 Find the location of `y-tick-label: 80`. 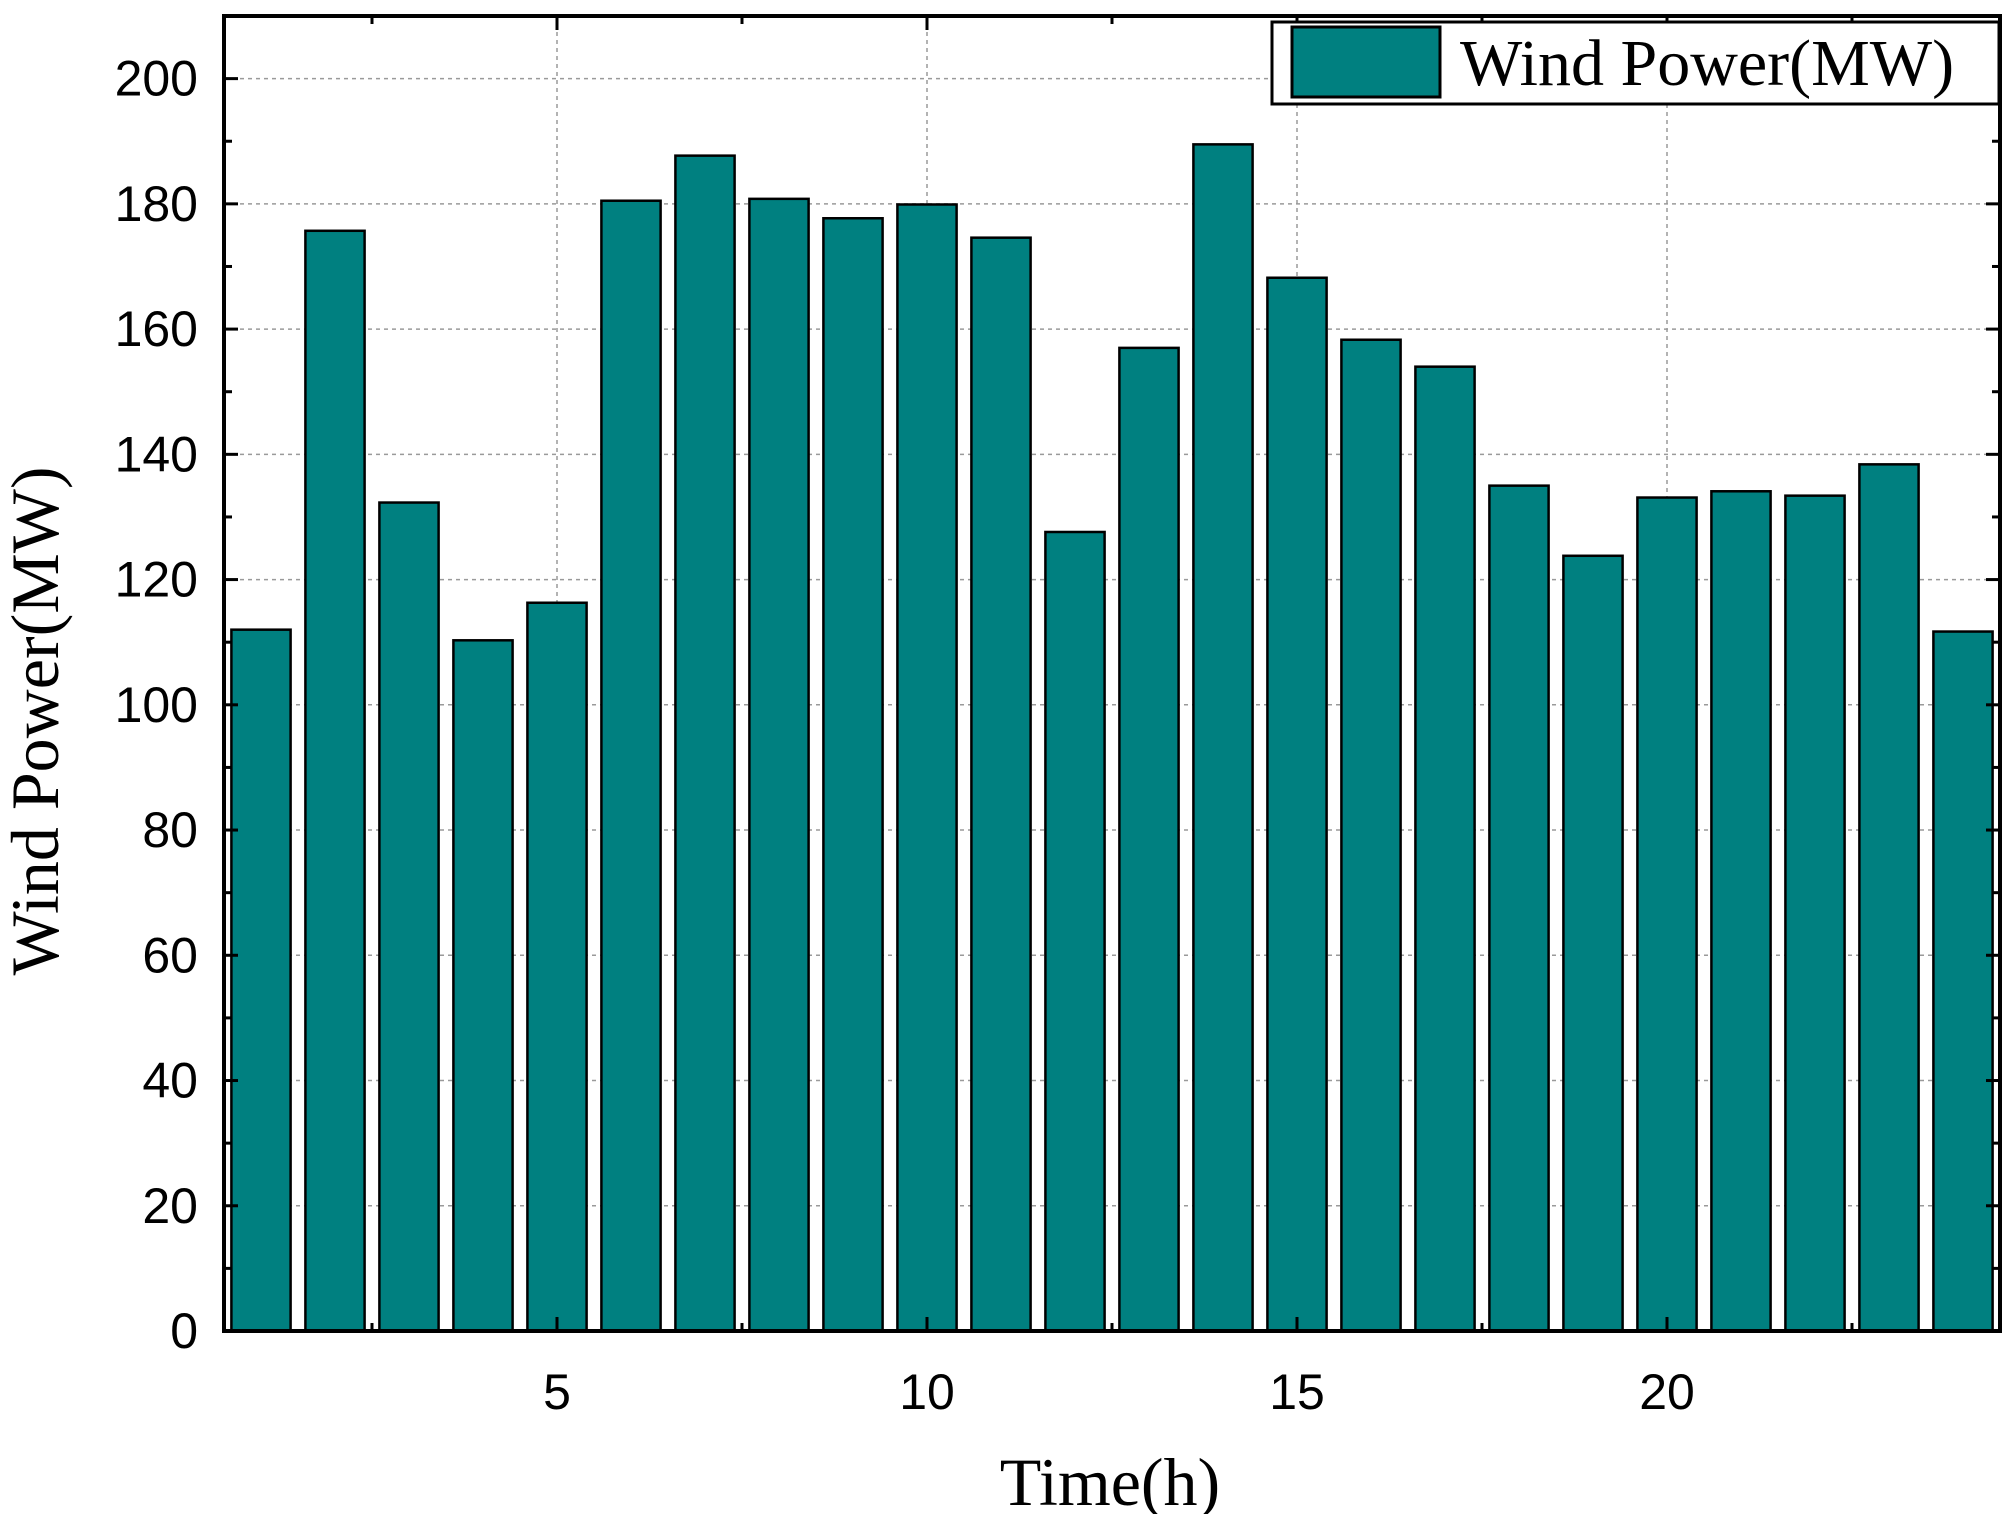

y-tick-label: 80 is located at coordinates (170, 830).